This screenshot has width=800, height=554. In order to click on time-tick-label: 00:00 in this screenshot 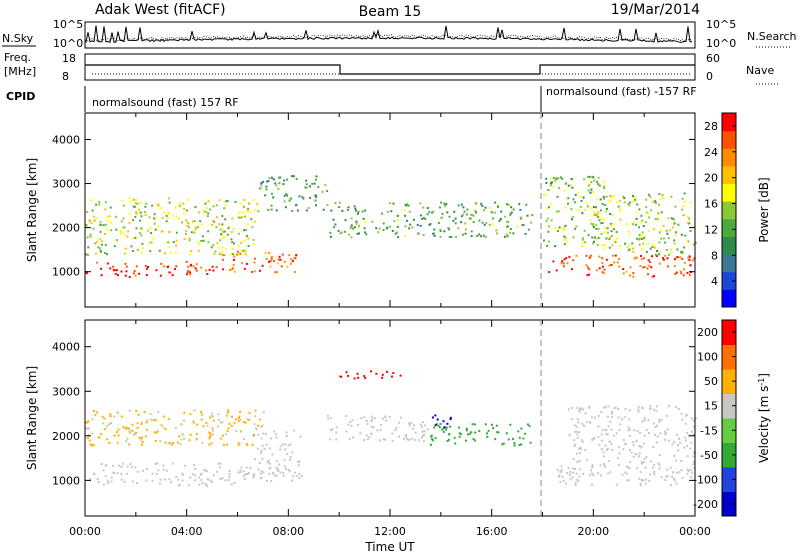, I will do `click(695, 531)`.